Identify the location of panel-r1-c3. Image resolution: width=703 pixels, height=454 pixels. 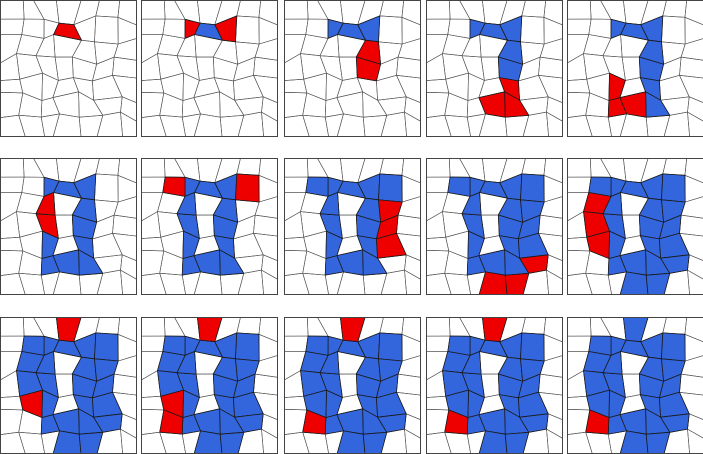
(352, 68).